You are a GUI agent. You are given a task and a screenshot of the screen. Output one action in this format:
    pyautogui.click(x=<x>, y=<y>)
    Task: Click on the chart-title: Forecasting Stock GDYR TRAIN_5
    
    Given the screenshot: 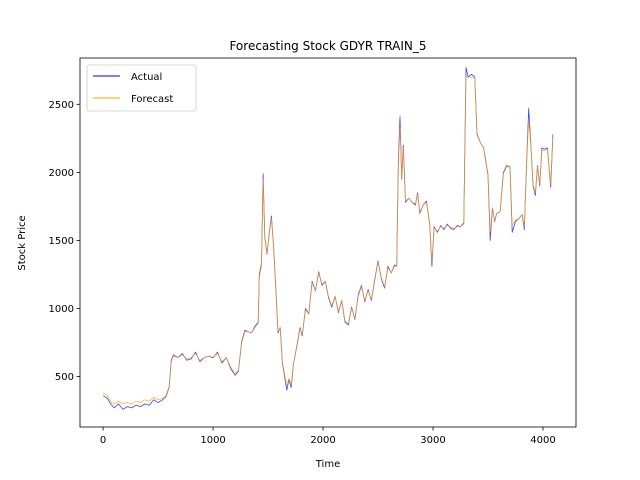 What is the action you would take?
    pyautogui.click(x=327, y=46)
    